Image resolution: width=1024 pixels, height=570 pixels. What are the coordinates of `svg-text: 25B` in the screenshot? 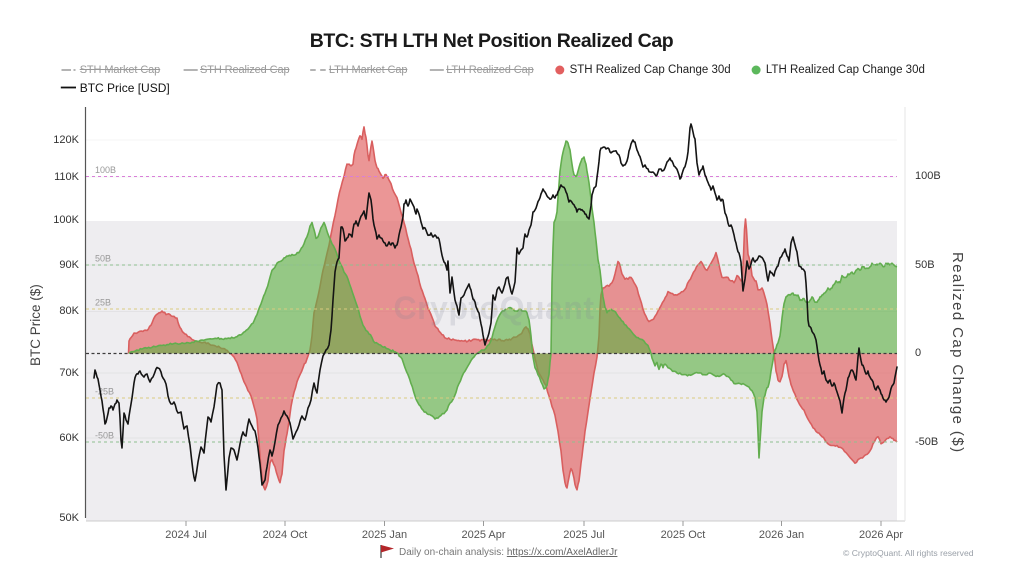 It's located at (103, 303).